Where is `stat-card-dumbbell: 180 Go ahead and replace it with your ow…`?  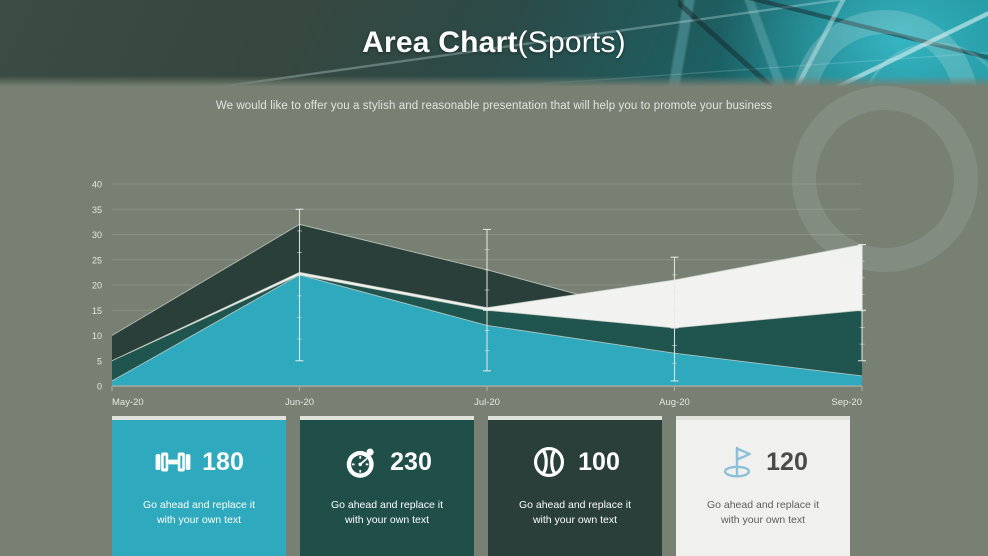
stat-card-dumbbell: 180 Go ahead and replace it with your ow… is located at coordinates (199, 486).